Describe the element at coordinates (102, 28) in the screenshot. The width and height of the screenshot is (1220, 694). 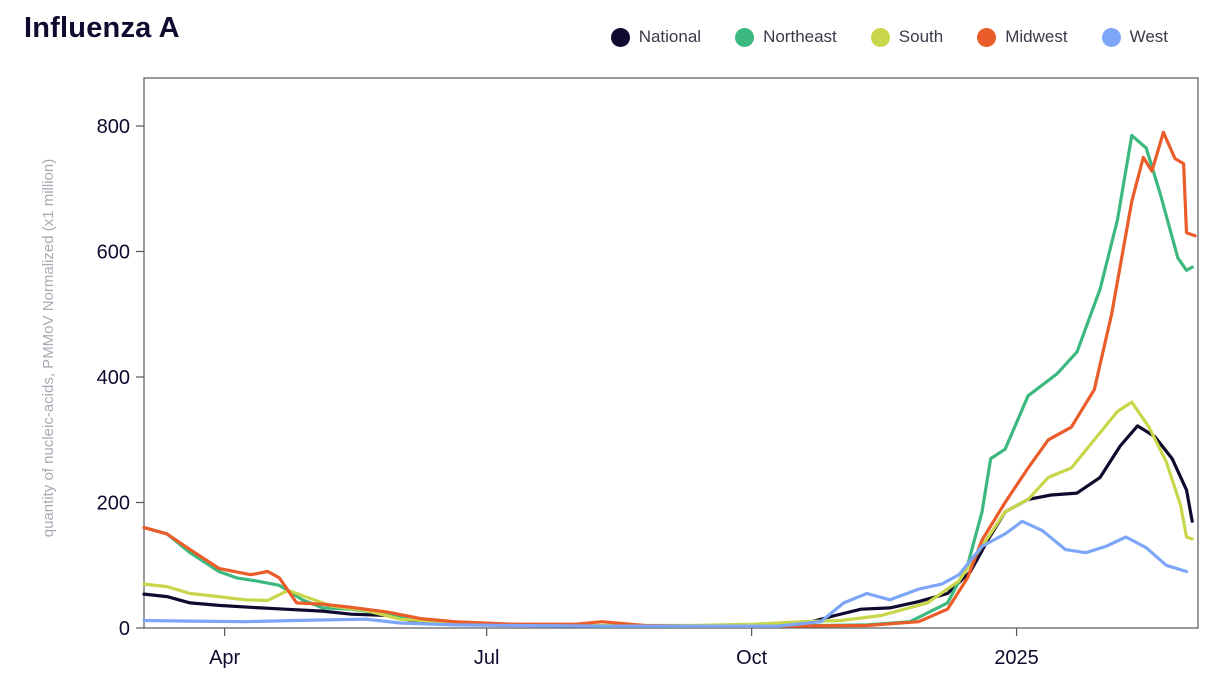
I see `chart-title: Influenza A` at that location.